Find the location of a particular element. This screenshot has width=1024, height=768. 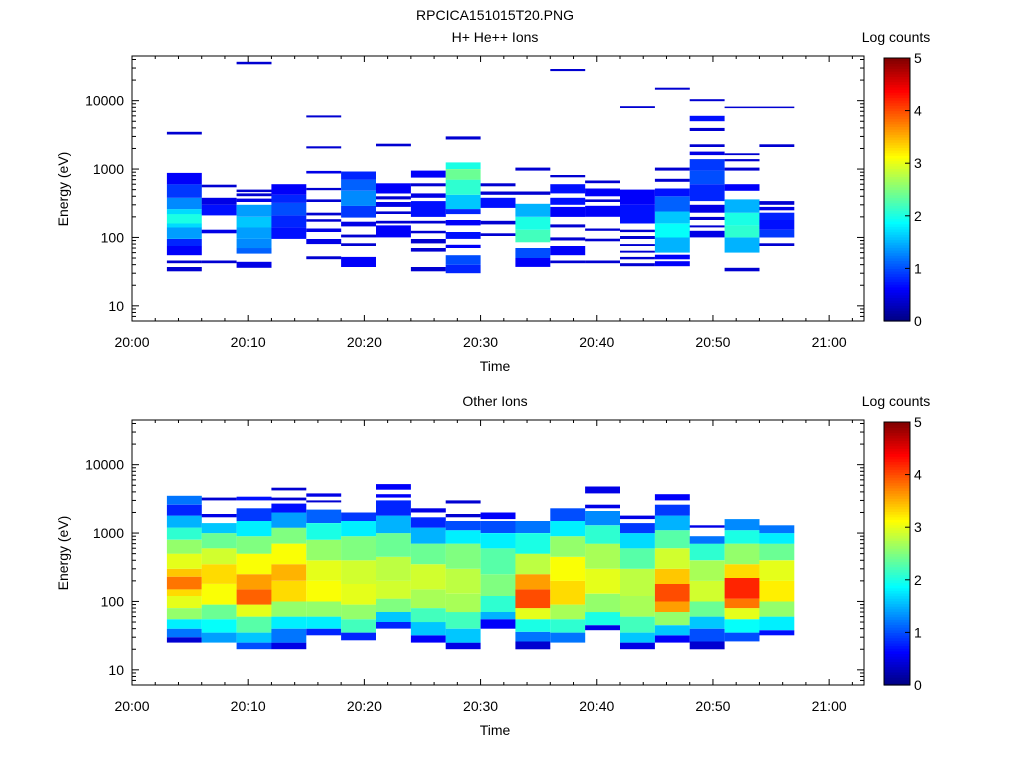

x-tick-label: 20:30 is located at coordinates (480, 342).